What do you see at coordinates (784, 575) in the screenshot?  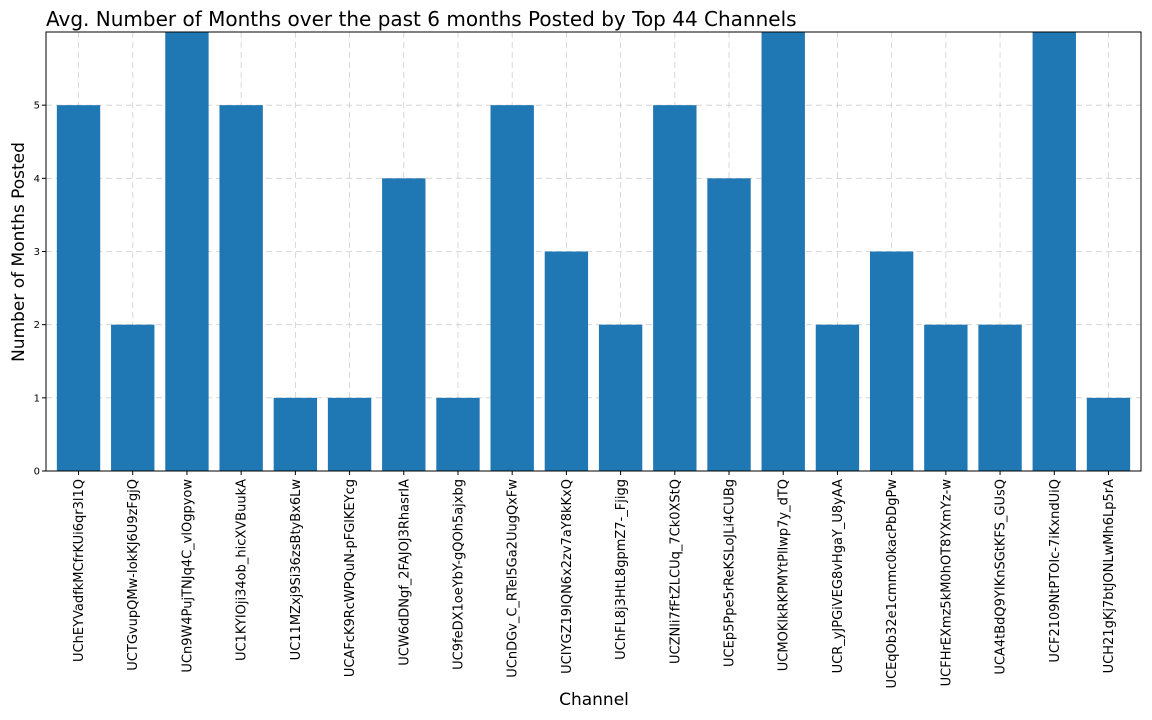 I see `x-tick-label: UCMOKlkRKPMYtPllwp7y_dTQ` at bounding box center [784, 575].